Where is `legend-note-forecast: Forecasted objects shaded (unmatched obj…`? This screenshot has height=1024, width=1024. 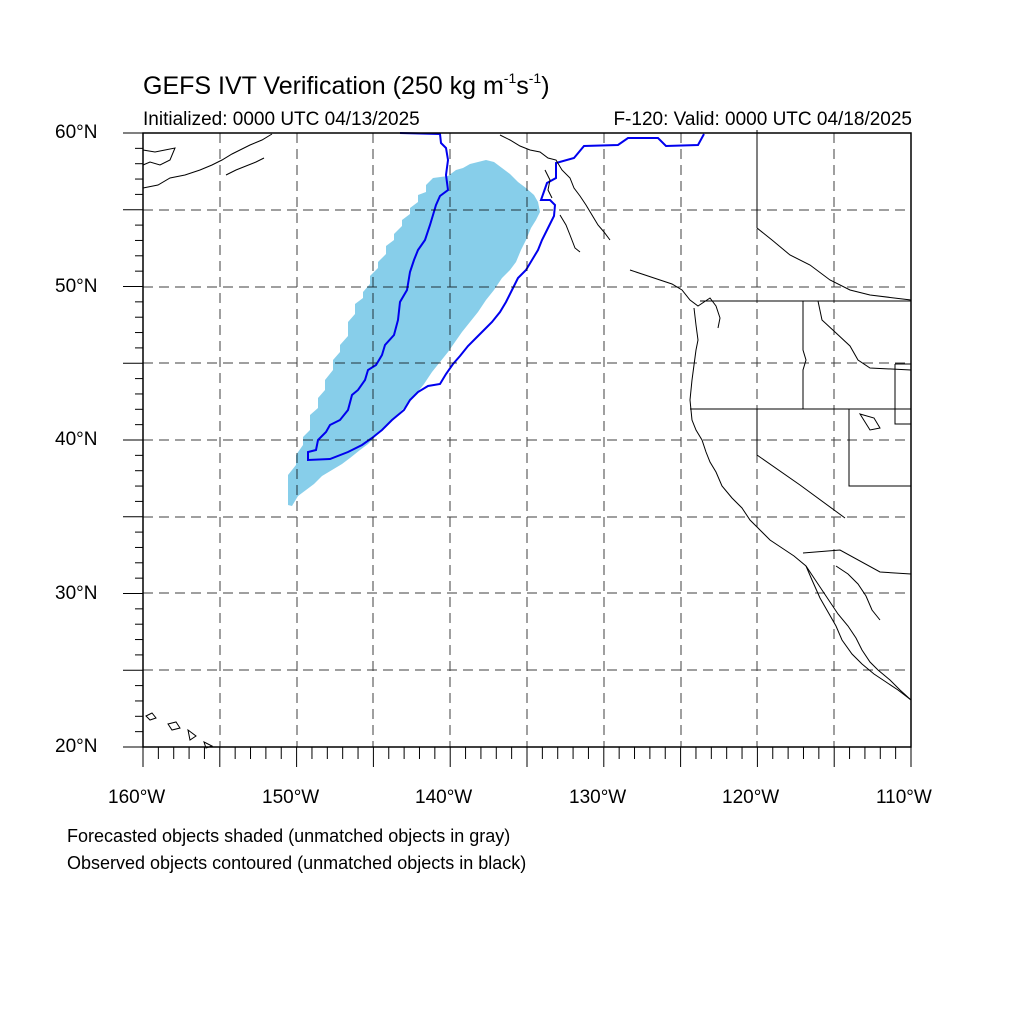
legend-note-forecast: Forecasted objects shaded (unmatched obj… is located at coordinates (289, 836).